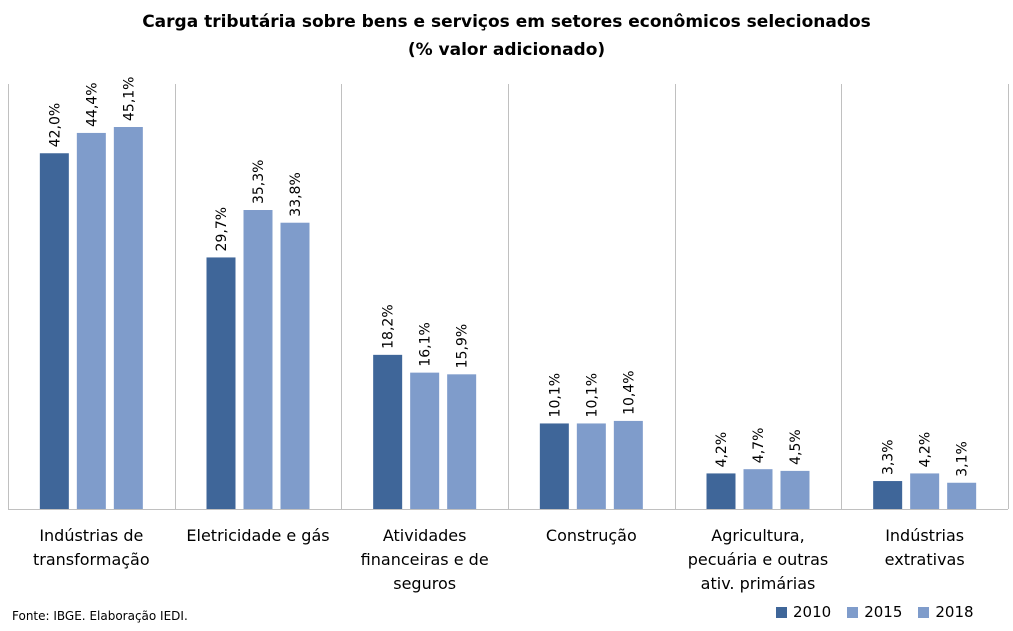  I want to click on category-label-2: financeiras e de, so click(425, 559).